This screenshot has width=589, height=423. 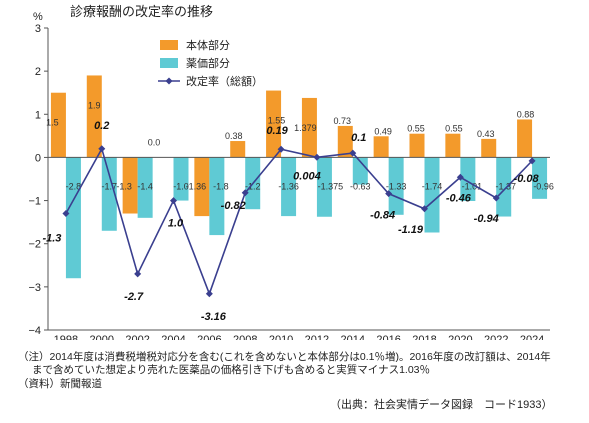 I want to click on bar-label-yakka: -0.96, so click(x=543, y=186).